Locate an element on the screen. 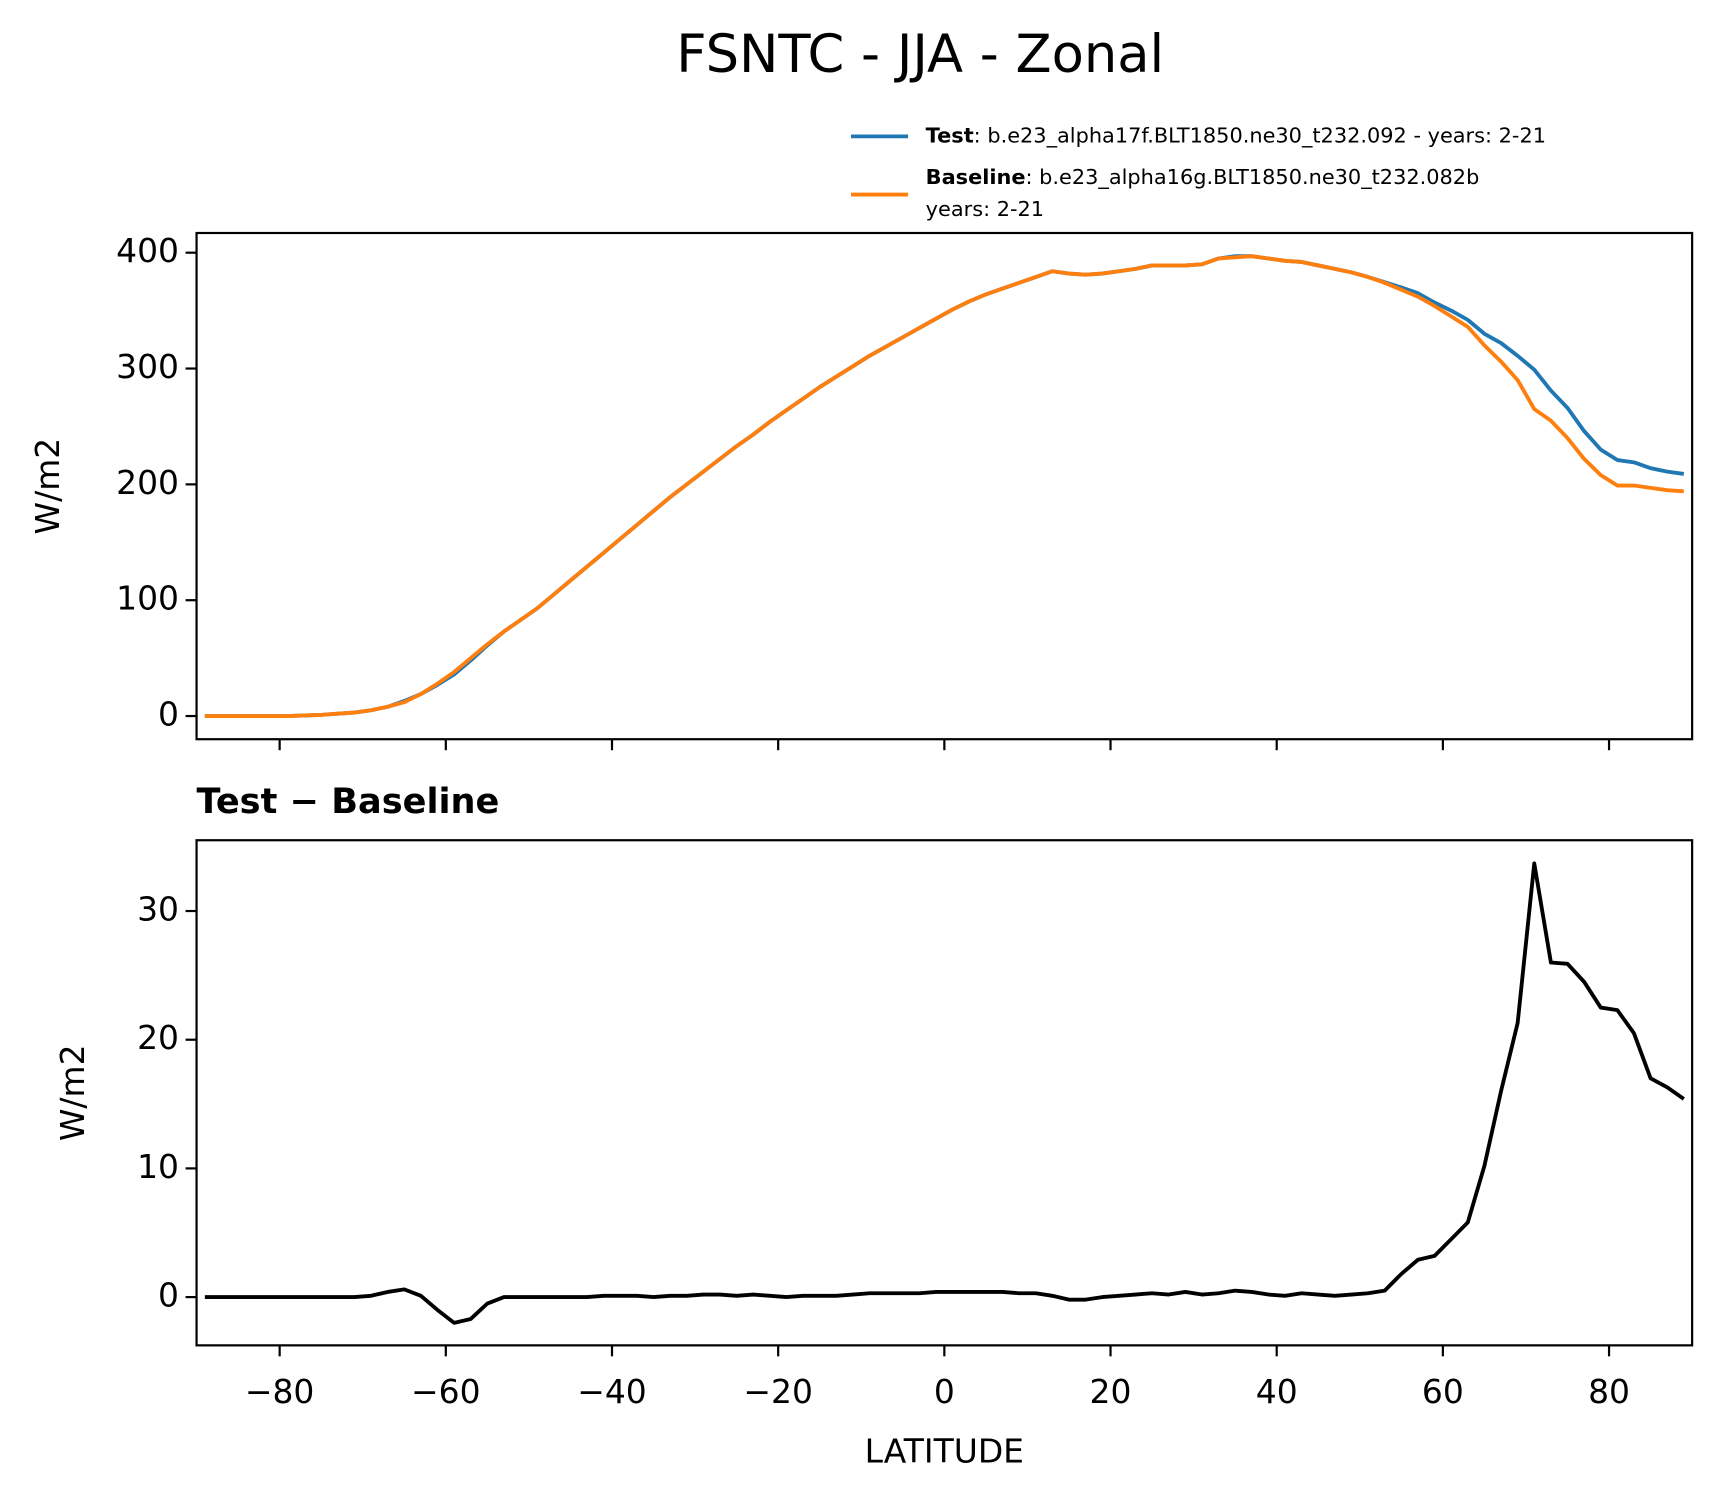  subplot-title: Test − Baseline is located at coordinates (348, 801).